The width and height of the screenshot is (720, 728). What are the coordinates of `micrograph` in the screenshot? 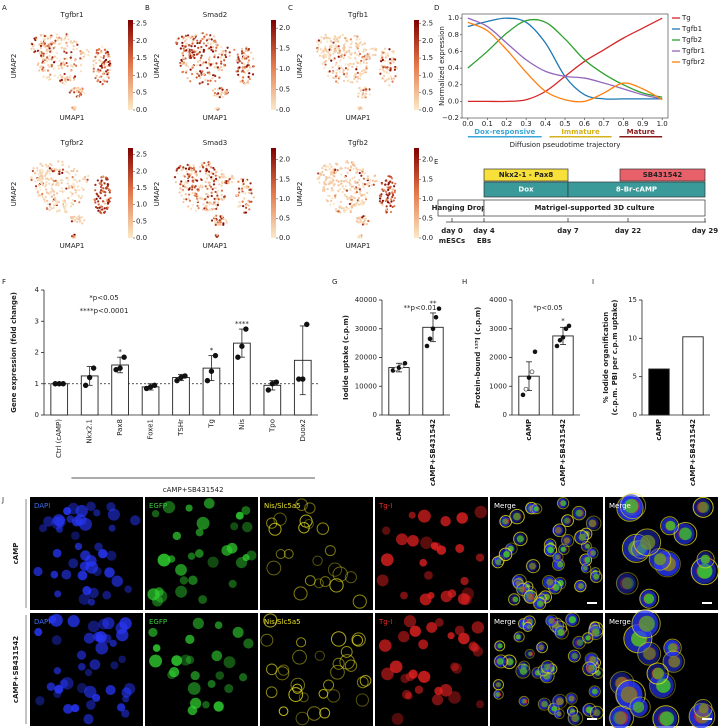 It's located at (201, 553).